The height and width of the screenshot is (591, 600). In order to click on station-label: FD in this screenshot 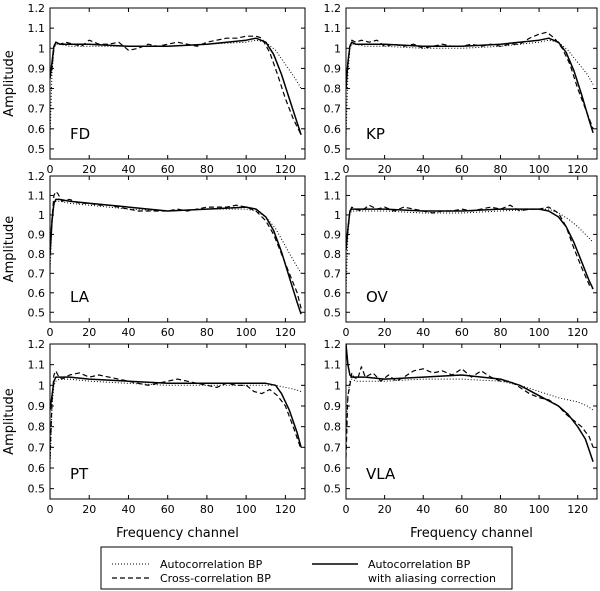, I will do `click(80, 134)`.